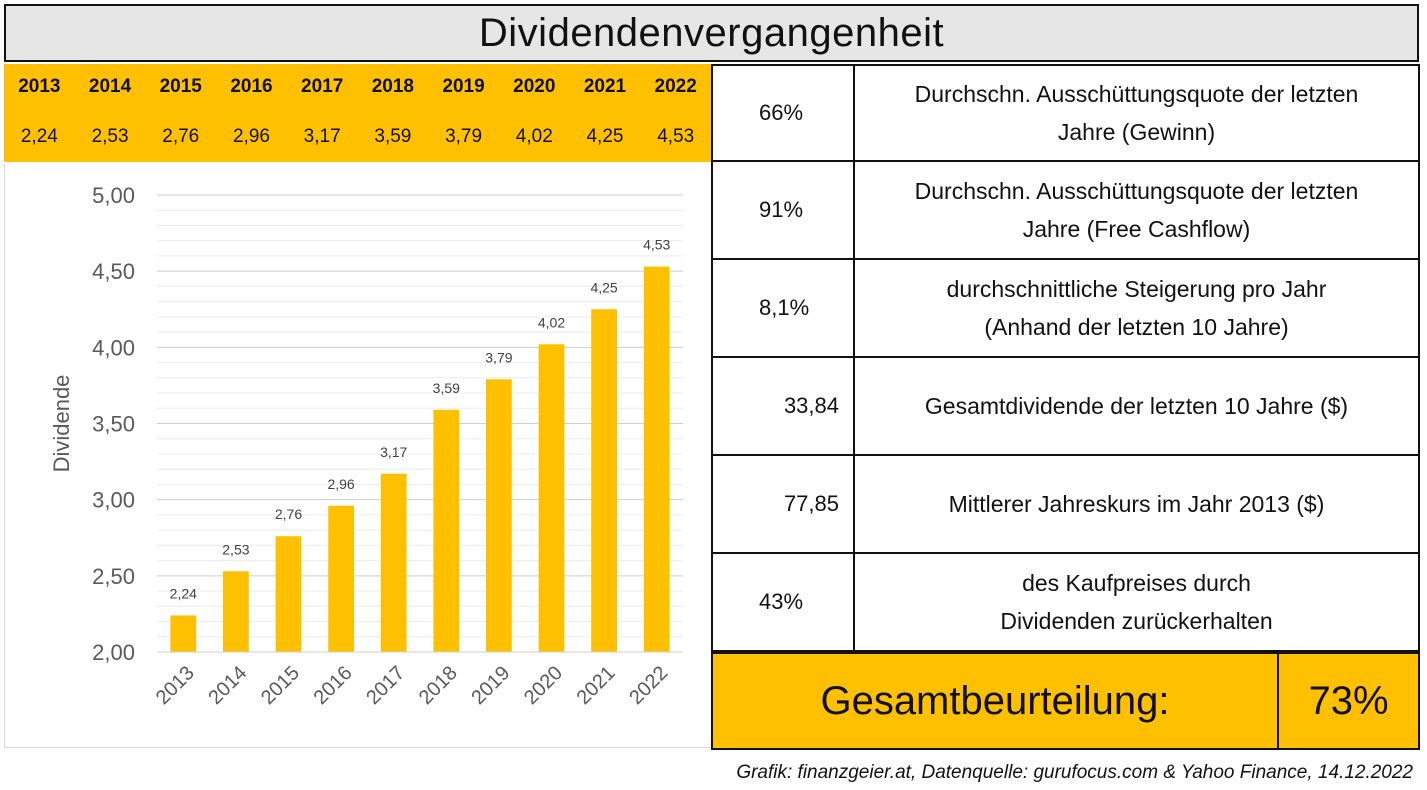 This screenshot has height=790, width=1427. What do you see at coordinates (784, 504) in the screenshot?
I see `metric-value: 77,85` at bounding box center [784, 504].